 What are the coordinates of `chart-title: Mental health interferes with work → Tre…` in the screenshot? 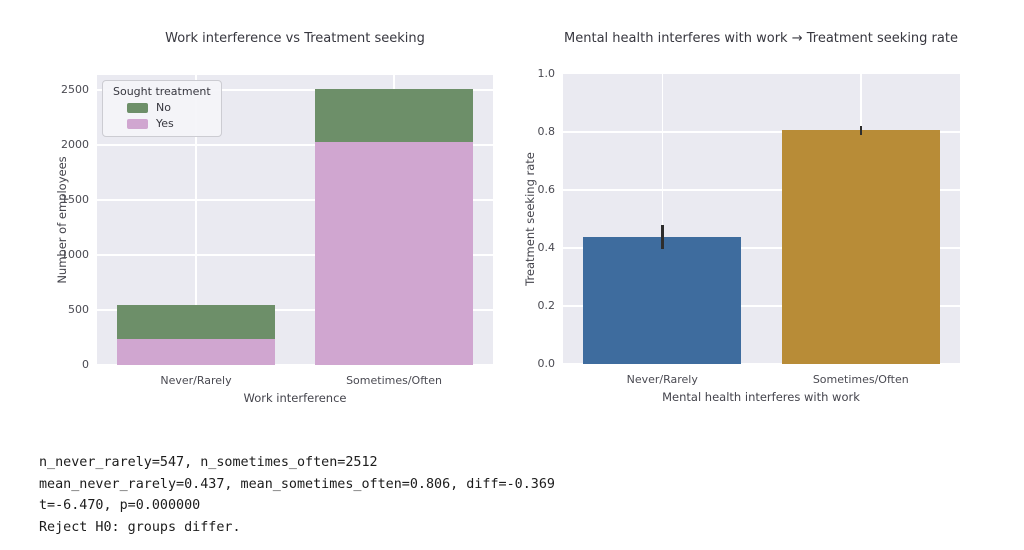 It's located at (761, 38).